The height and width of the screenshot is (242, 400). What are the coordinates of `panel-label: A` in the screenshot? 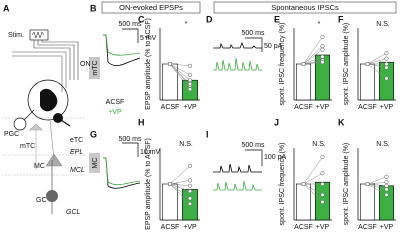 It's located at (6, 8).